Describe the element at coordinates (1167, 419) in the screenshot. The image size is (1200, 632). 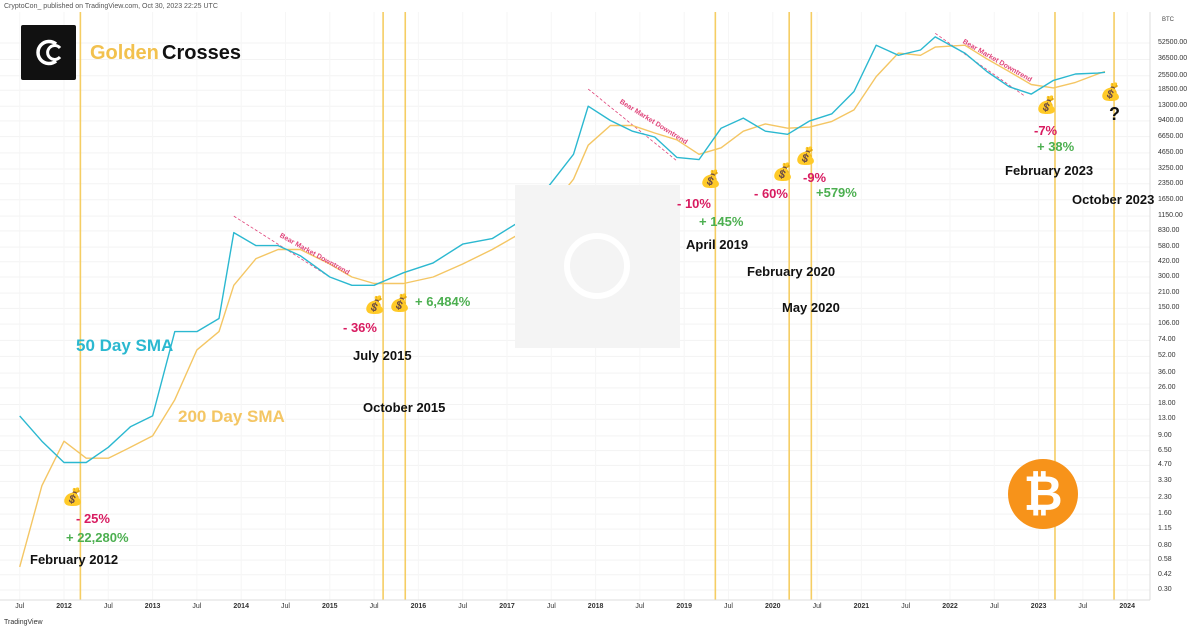
I see `price-tick-label: 13.00` at that location.